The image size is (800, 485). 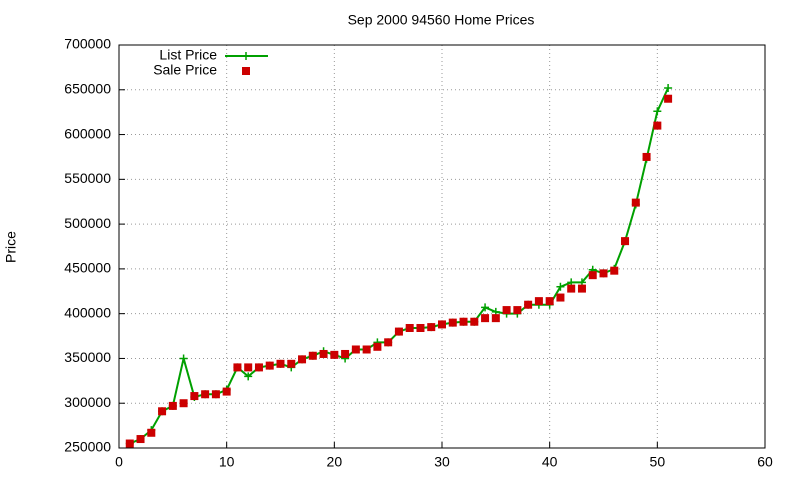 I want to click on x-tick-label: 30, so click(x=442, y=462).